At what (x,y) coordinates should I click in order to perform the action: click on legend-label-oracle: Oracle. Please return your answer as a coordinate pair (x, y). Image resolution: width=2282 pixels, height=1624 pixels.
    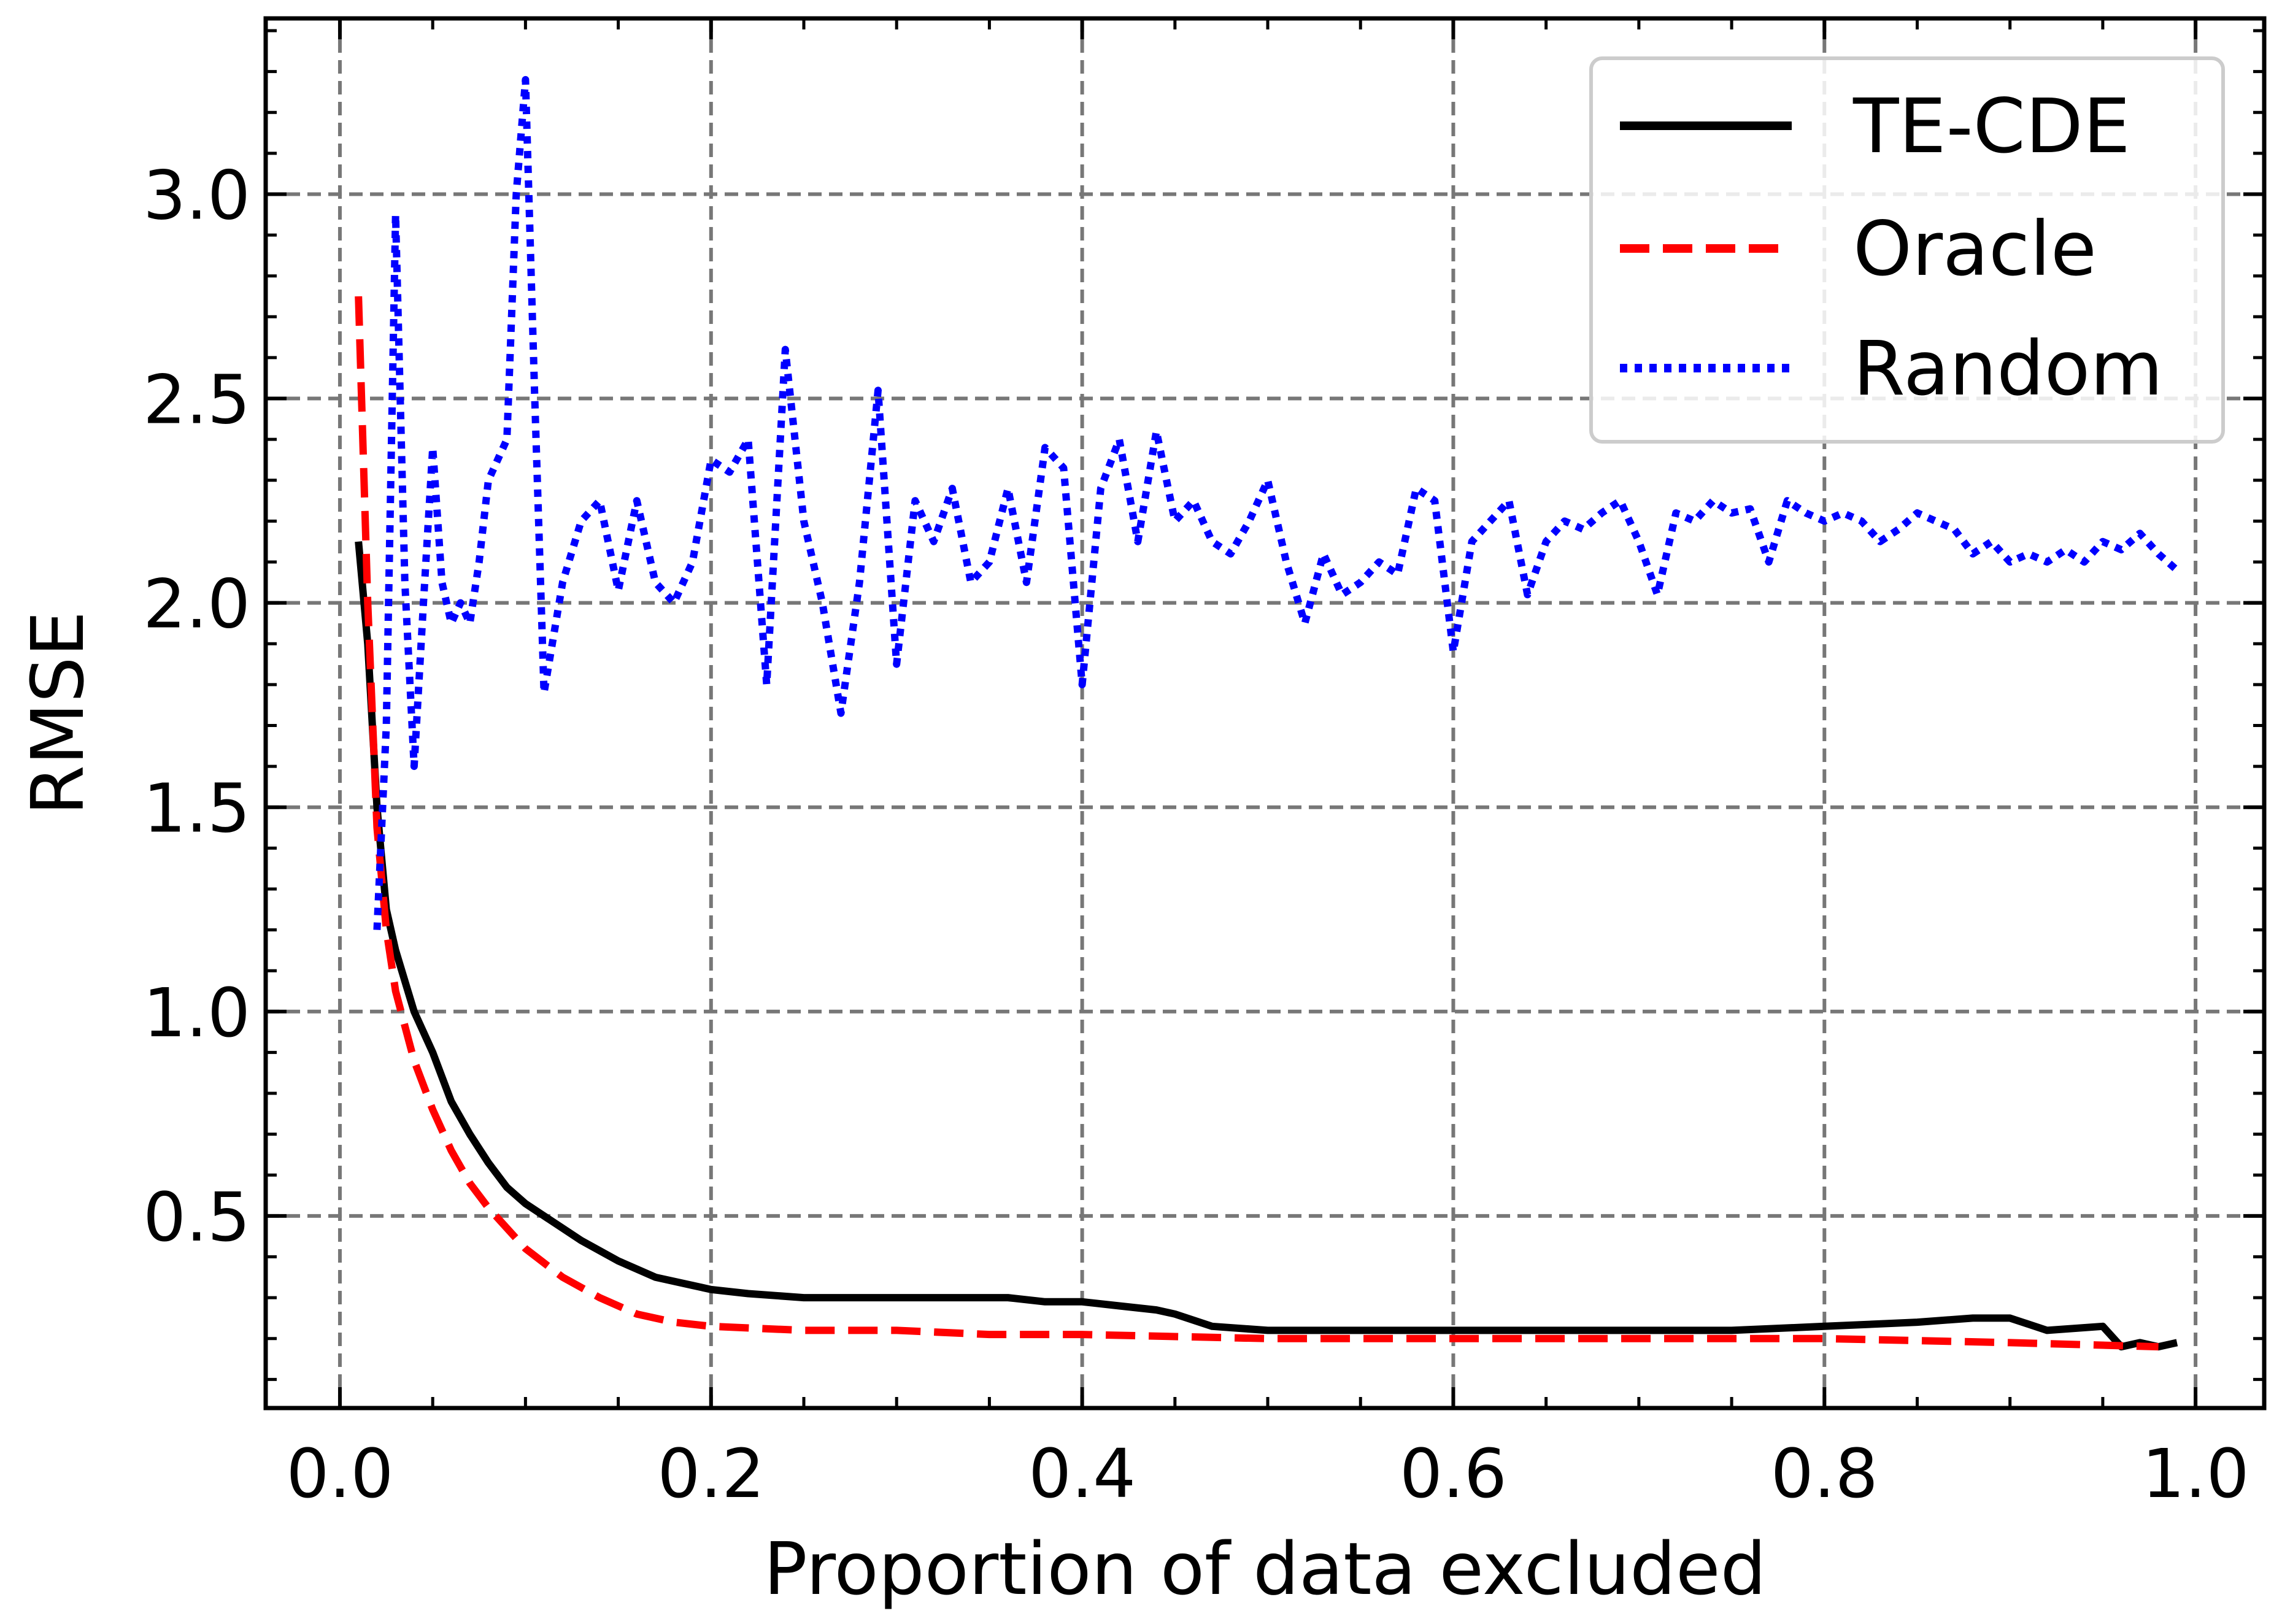
    Looking at the image, I should click on (1975, 250).